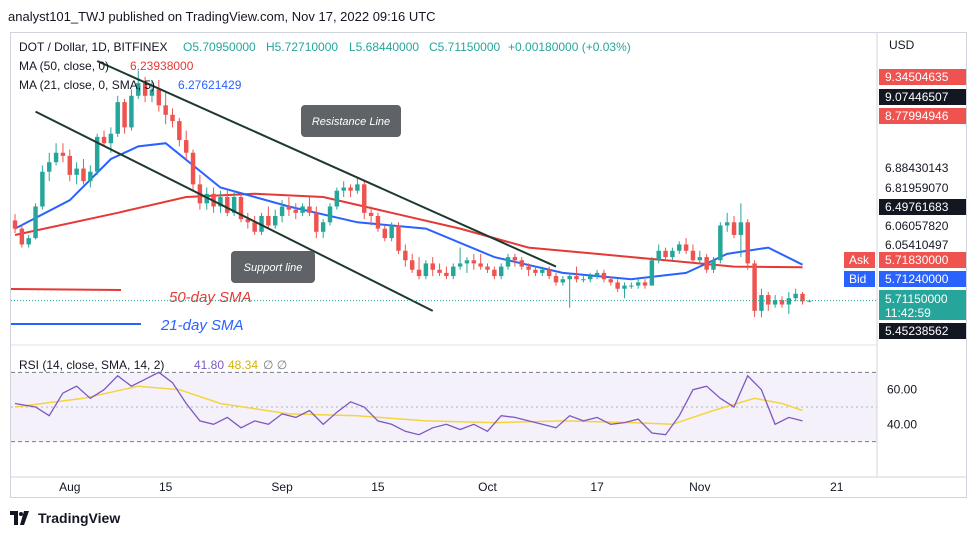 The height and width of the screenshot is (536, 977). I want to click on price-label-0-text: 9.34504635, so click(917, 77).